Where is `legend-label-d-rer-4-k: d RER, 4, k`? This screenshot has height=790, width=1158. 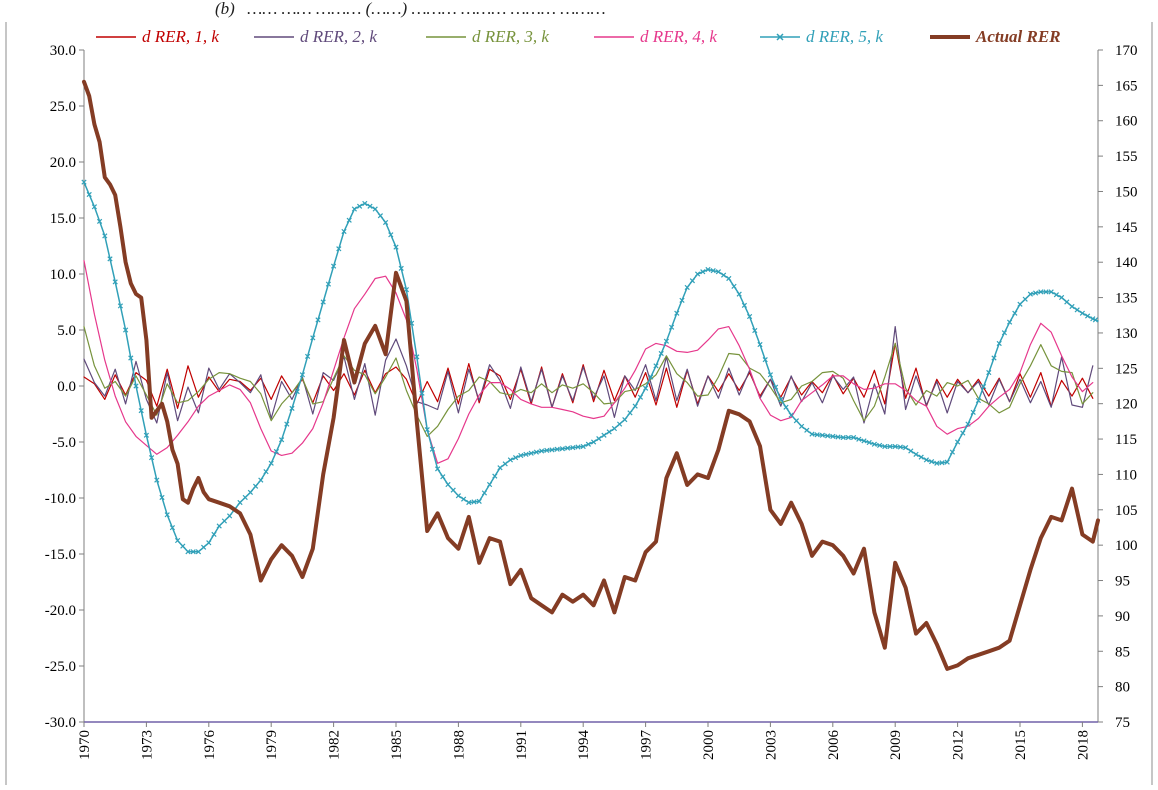
legend-label-d-rer-4-k: d RER, 4, k is located at coordinates (678, 36).